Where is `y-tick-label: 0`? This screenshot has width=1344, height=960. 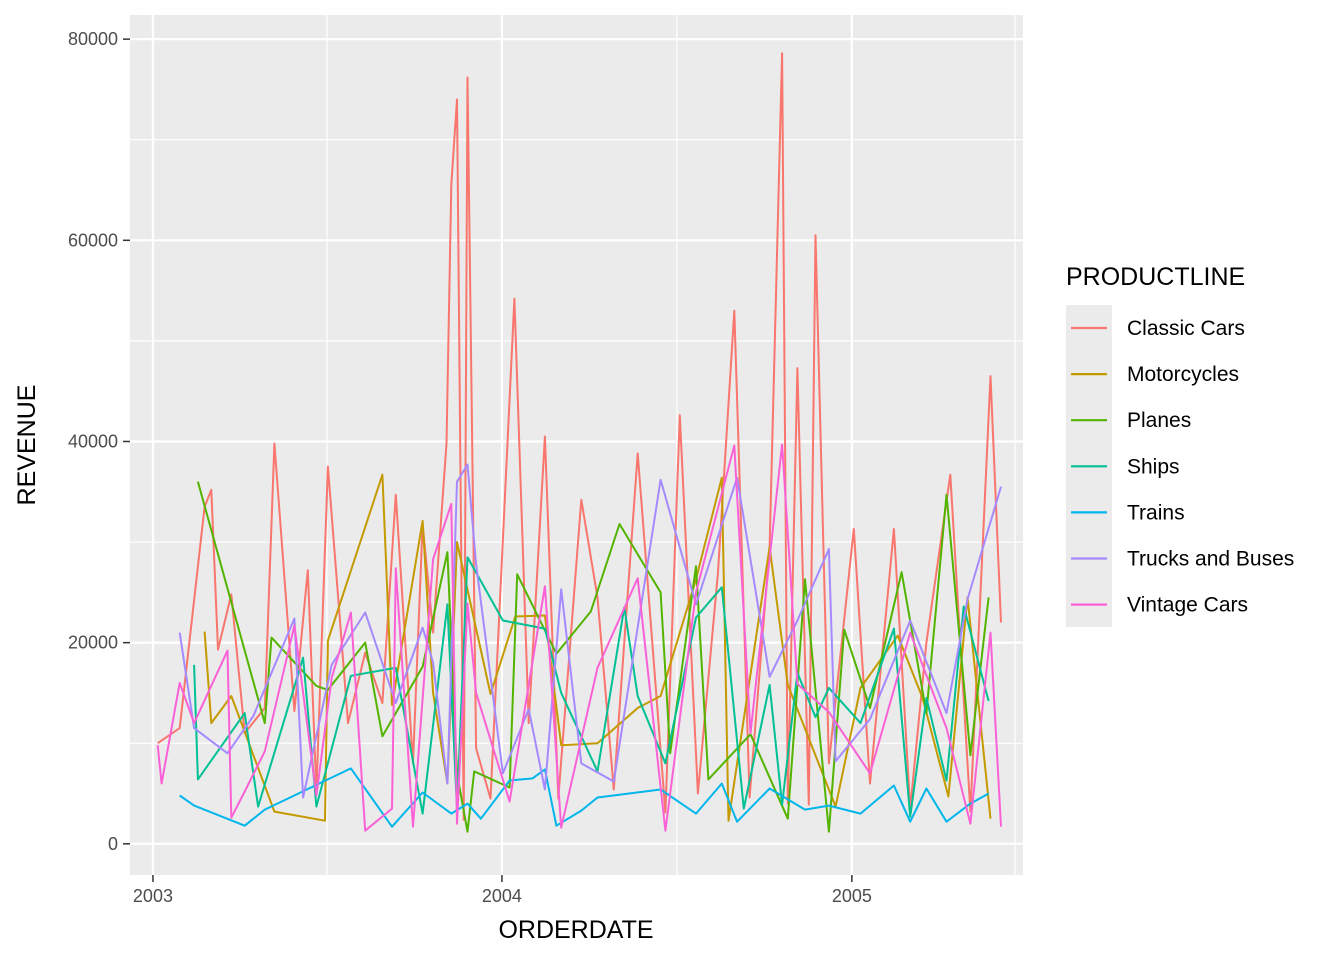 y-tick-label: 0 is located at coordinates (113, 844).